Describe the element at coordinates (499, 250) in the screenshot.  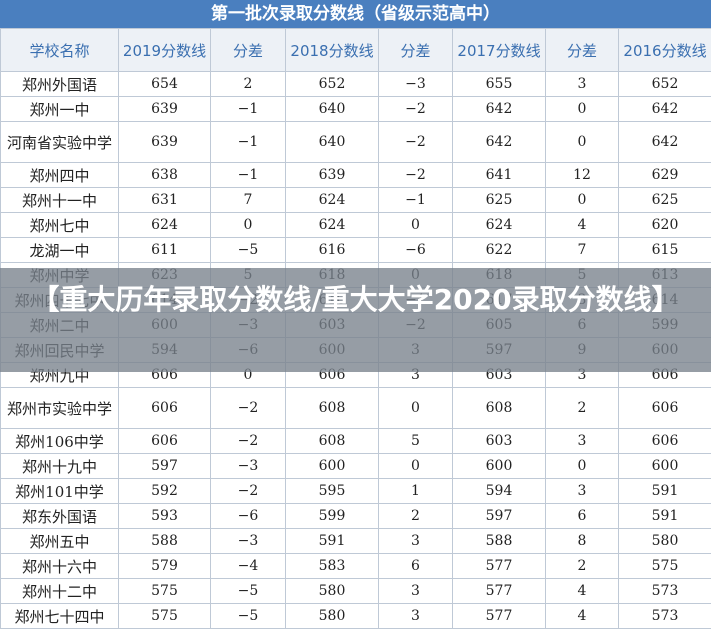
I see `score-cell: 622` at that location.